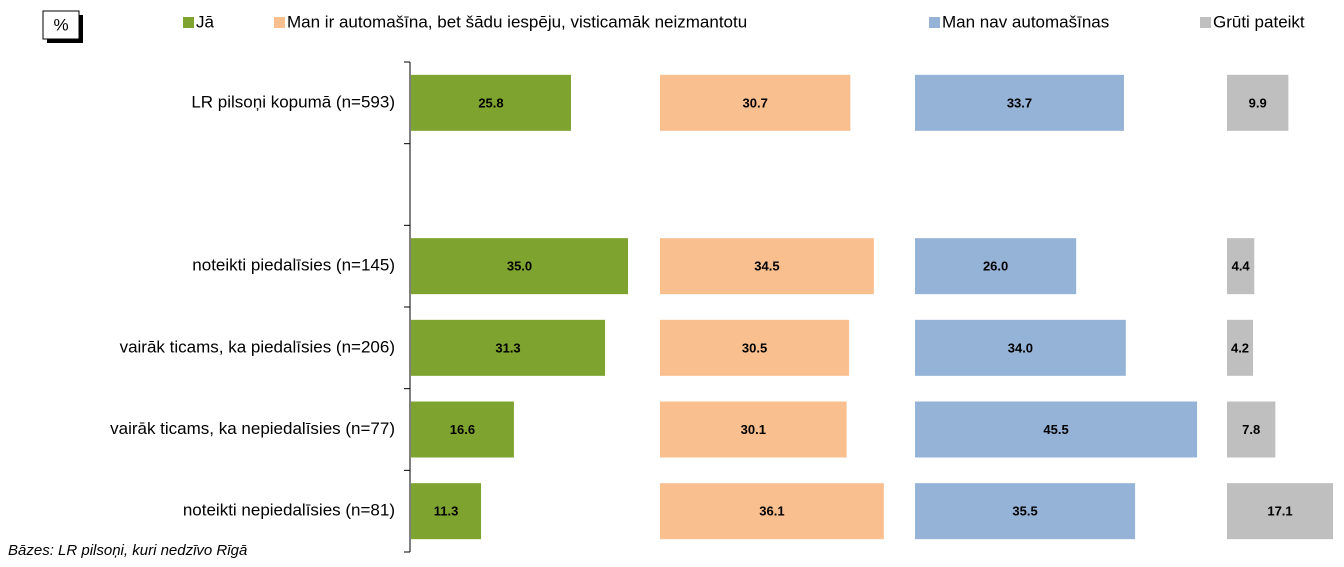  I want to click on legend-label: Man nav automašīnas, so click(1025, 21).